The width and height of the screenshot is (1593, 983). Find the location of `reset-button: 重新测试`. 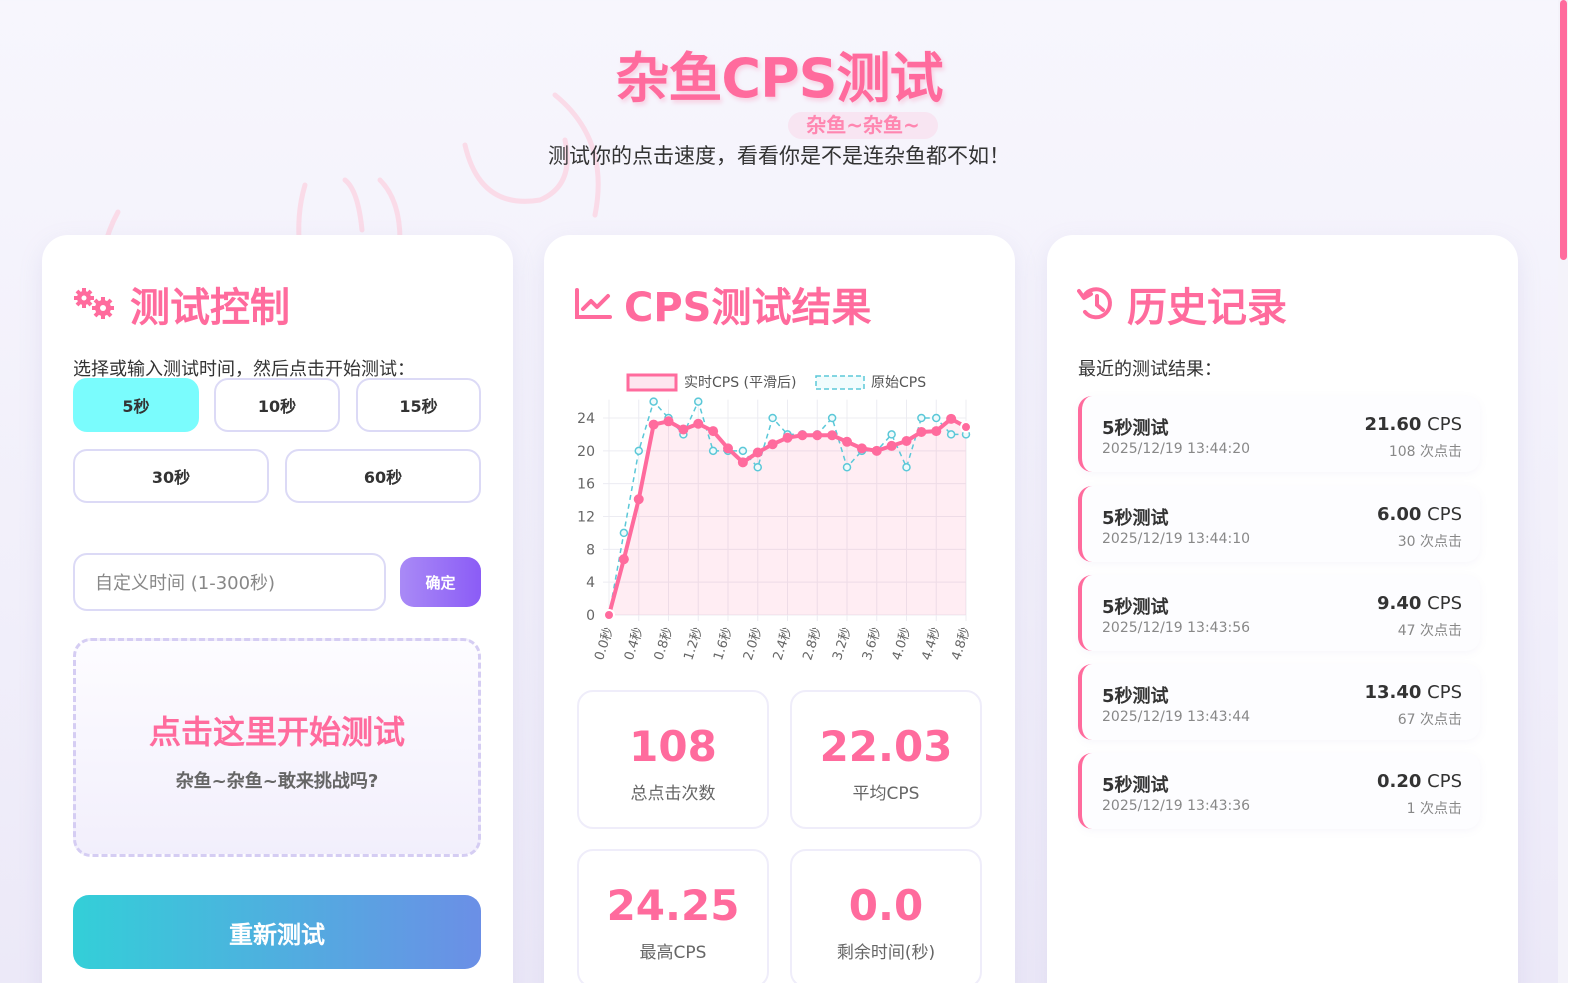

reset-button: 重新测试 is located at coordinates (277, 932).